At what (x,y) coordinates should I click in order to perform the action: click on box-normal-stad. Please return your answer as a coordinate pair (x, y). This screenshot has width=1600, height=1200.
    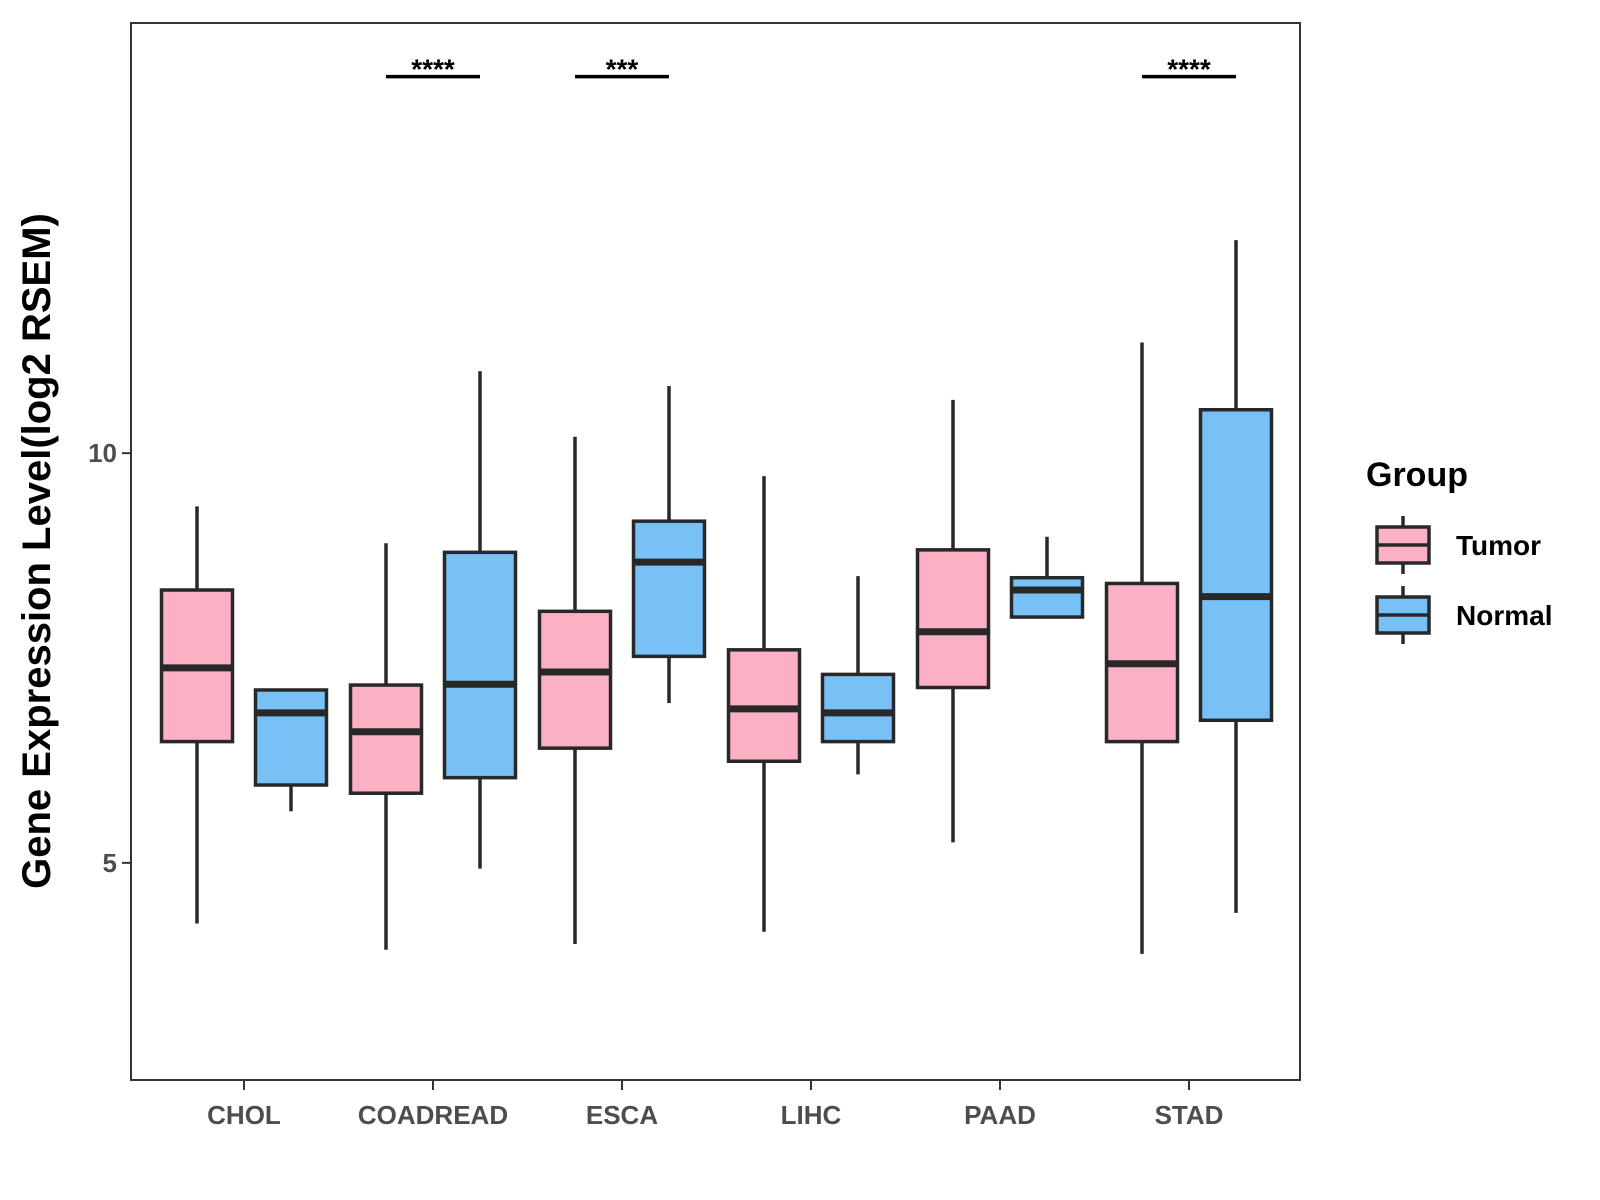
    Looking at the image, I should click on (1236, 576).